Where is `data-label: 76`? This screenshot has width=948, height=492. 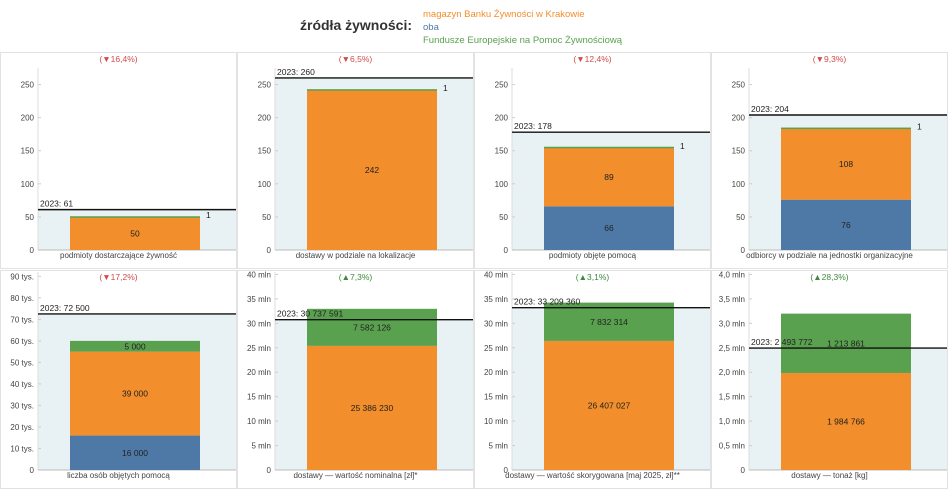
data-label: 76 is located at coordinates (846, 225).